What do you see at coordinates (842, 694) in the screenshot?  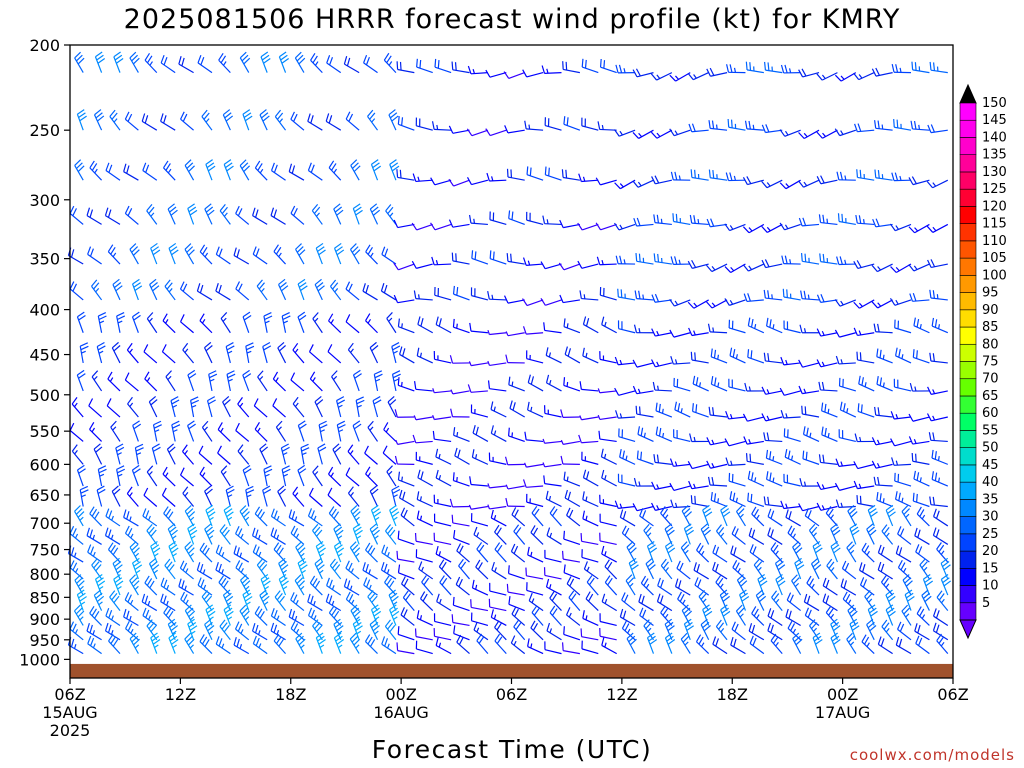 I see `x-tick-label: 00Z` at bounding box center [842, 694].